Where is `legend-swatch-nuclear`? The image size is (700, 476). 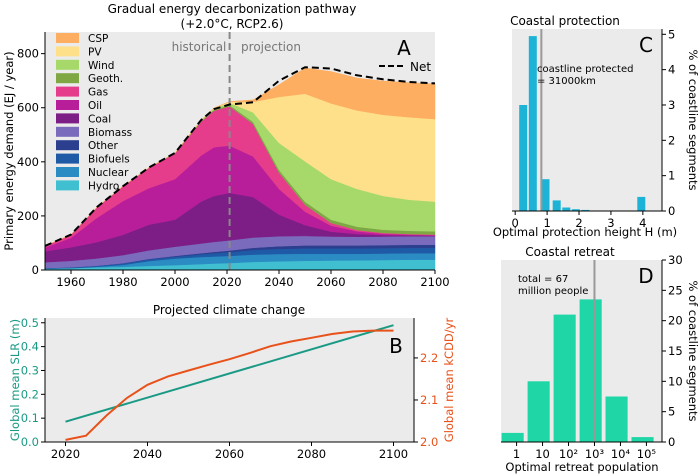 legend-swatch-nuclear is located at coordinates (67, 172).